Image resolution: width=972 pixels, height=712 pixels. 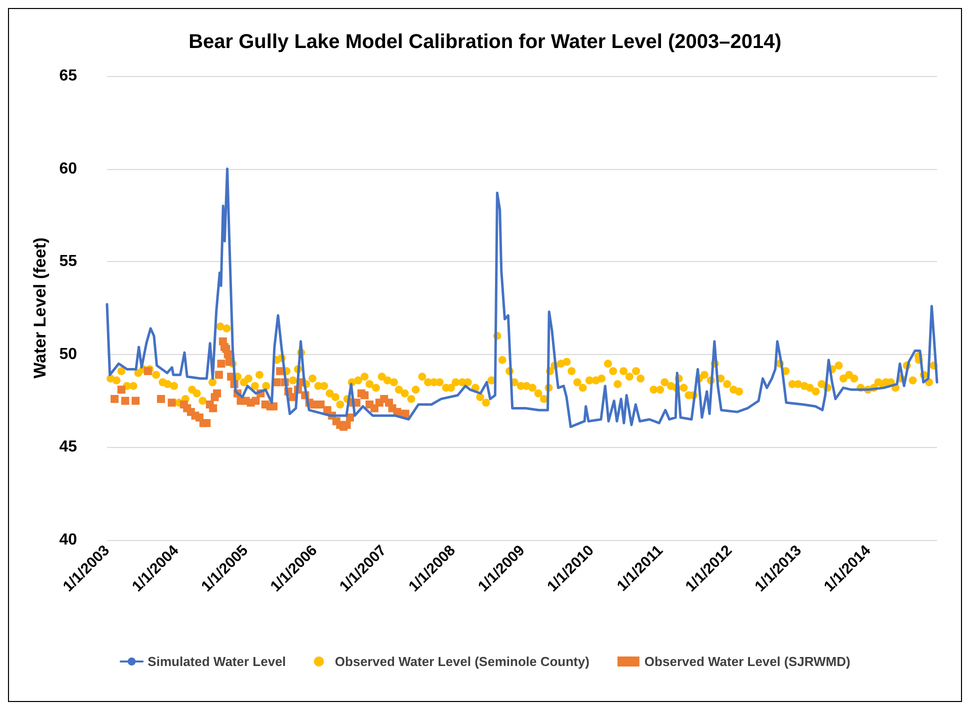 What do you see at coordinates (68, 447) in the screenshot?
I see `y-tick-label: 45` at bounding box center [68, 447].